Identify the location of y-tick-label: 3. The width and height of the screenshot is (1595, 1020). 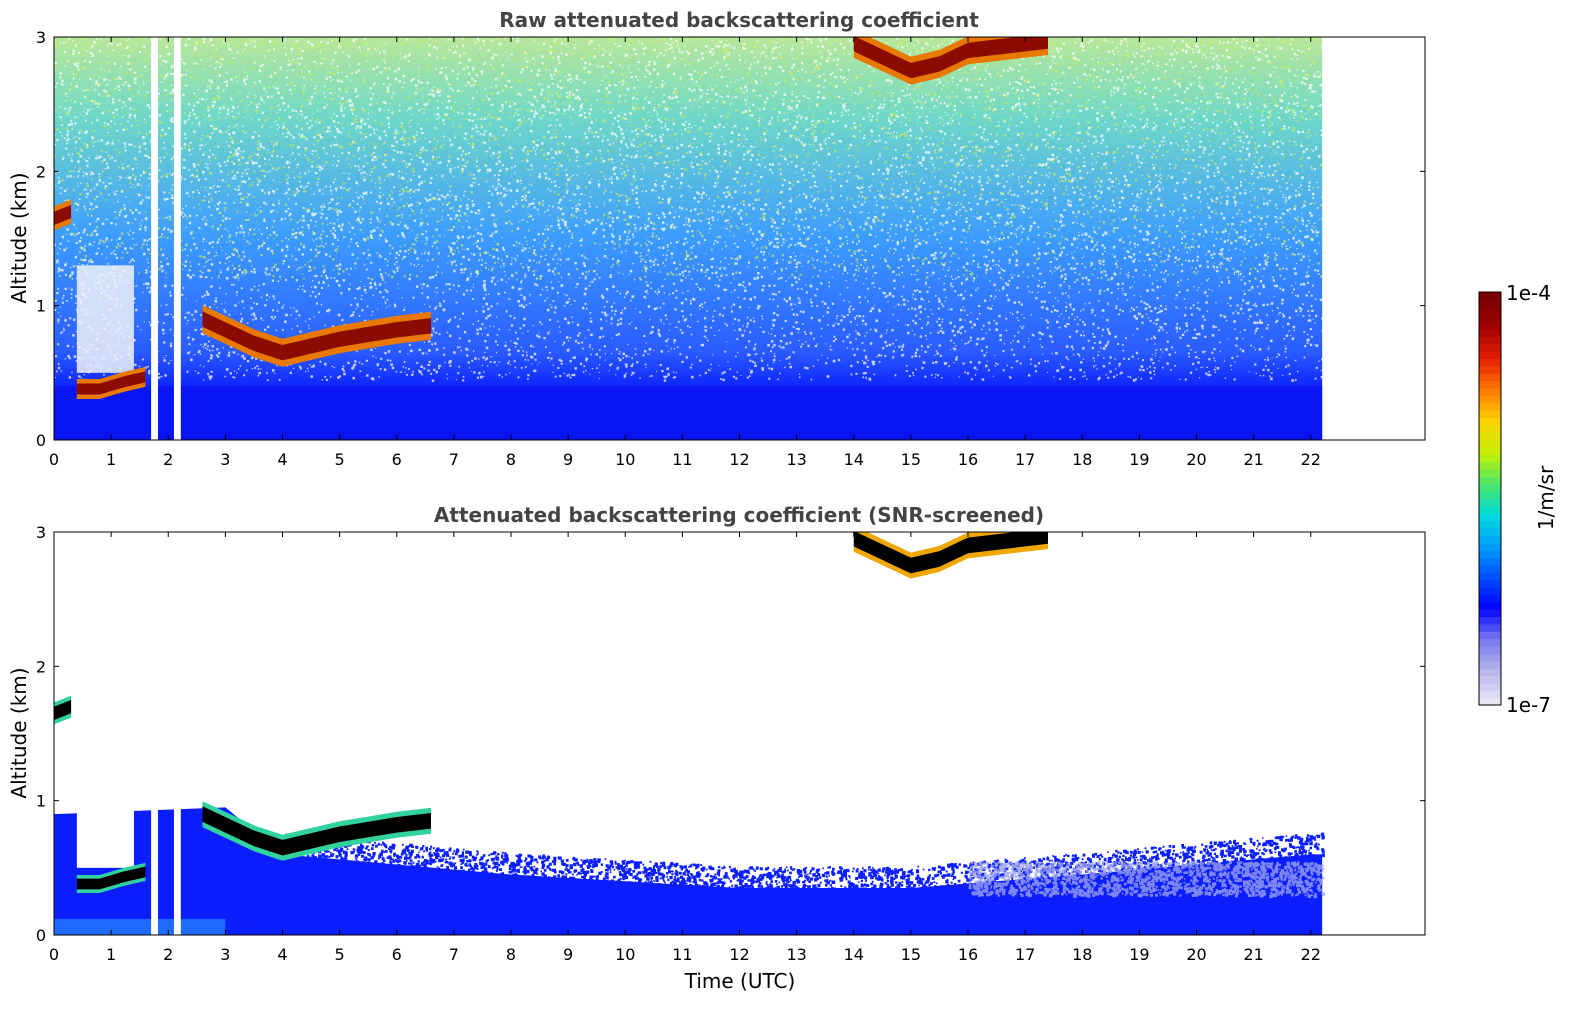
(41, 37).